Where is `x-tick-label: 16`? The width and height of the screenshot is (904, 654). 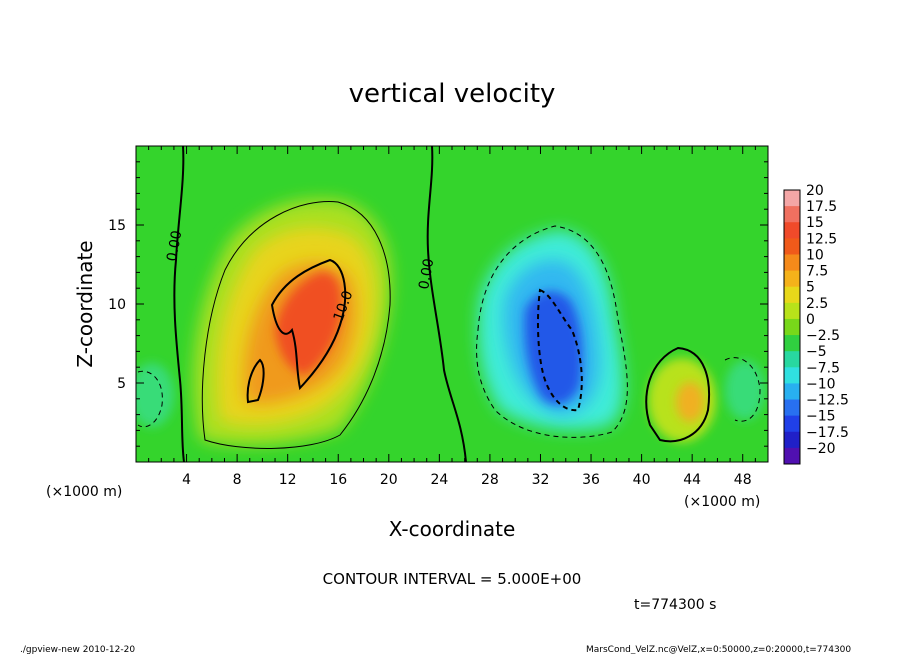 x-tick-label: 16 is located at coordinates (338, 480).